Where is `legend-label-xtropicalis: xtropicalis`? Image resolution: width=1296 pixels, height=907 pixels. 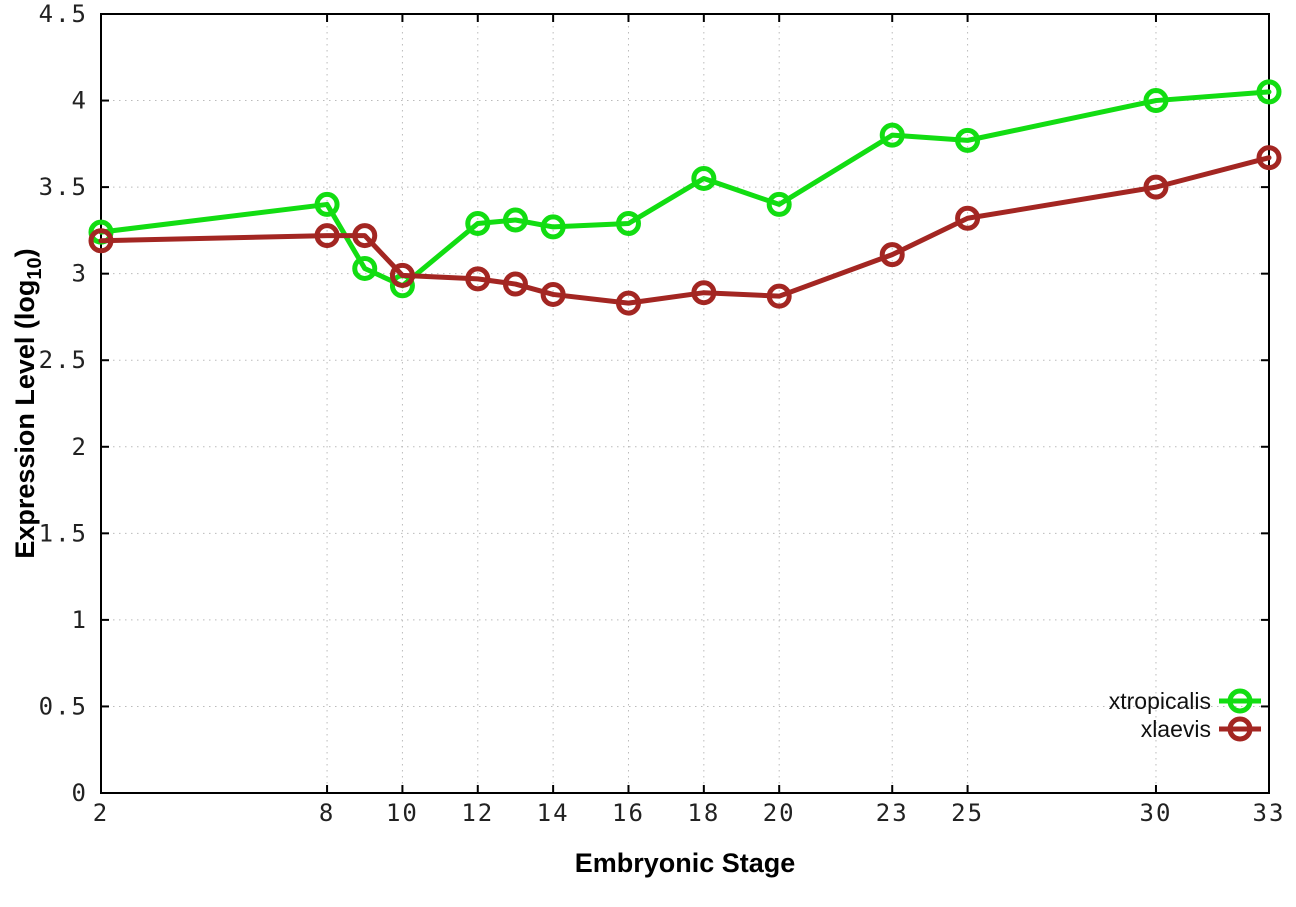 legend-label-xtropicalis: xtropicalis is located at coordinates (1160, 701).